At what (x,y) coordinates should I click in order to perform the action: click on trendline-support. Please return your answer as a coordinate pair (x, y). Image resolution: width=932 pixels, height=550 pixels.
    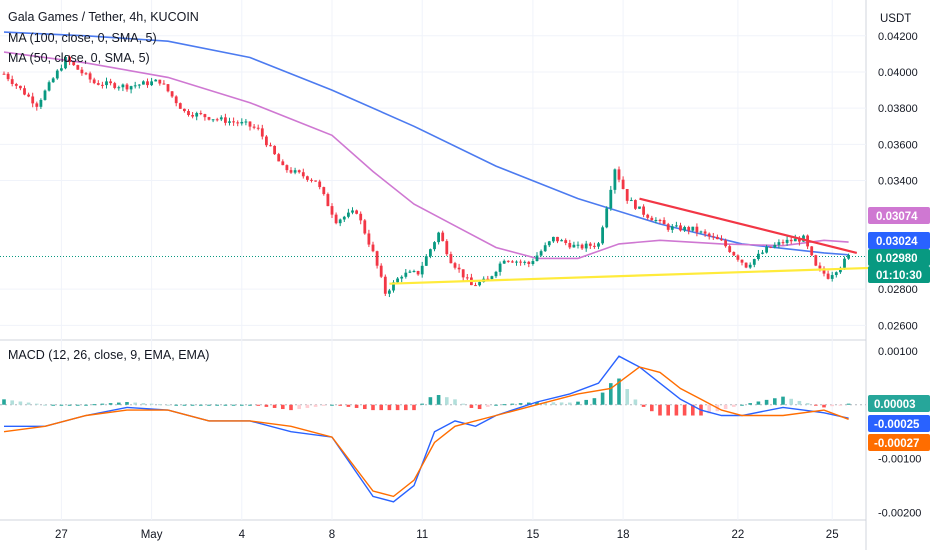
    Looking at the image, I should click on (637, 275).